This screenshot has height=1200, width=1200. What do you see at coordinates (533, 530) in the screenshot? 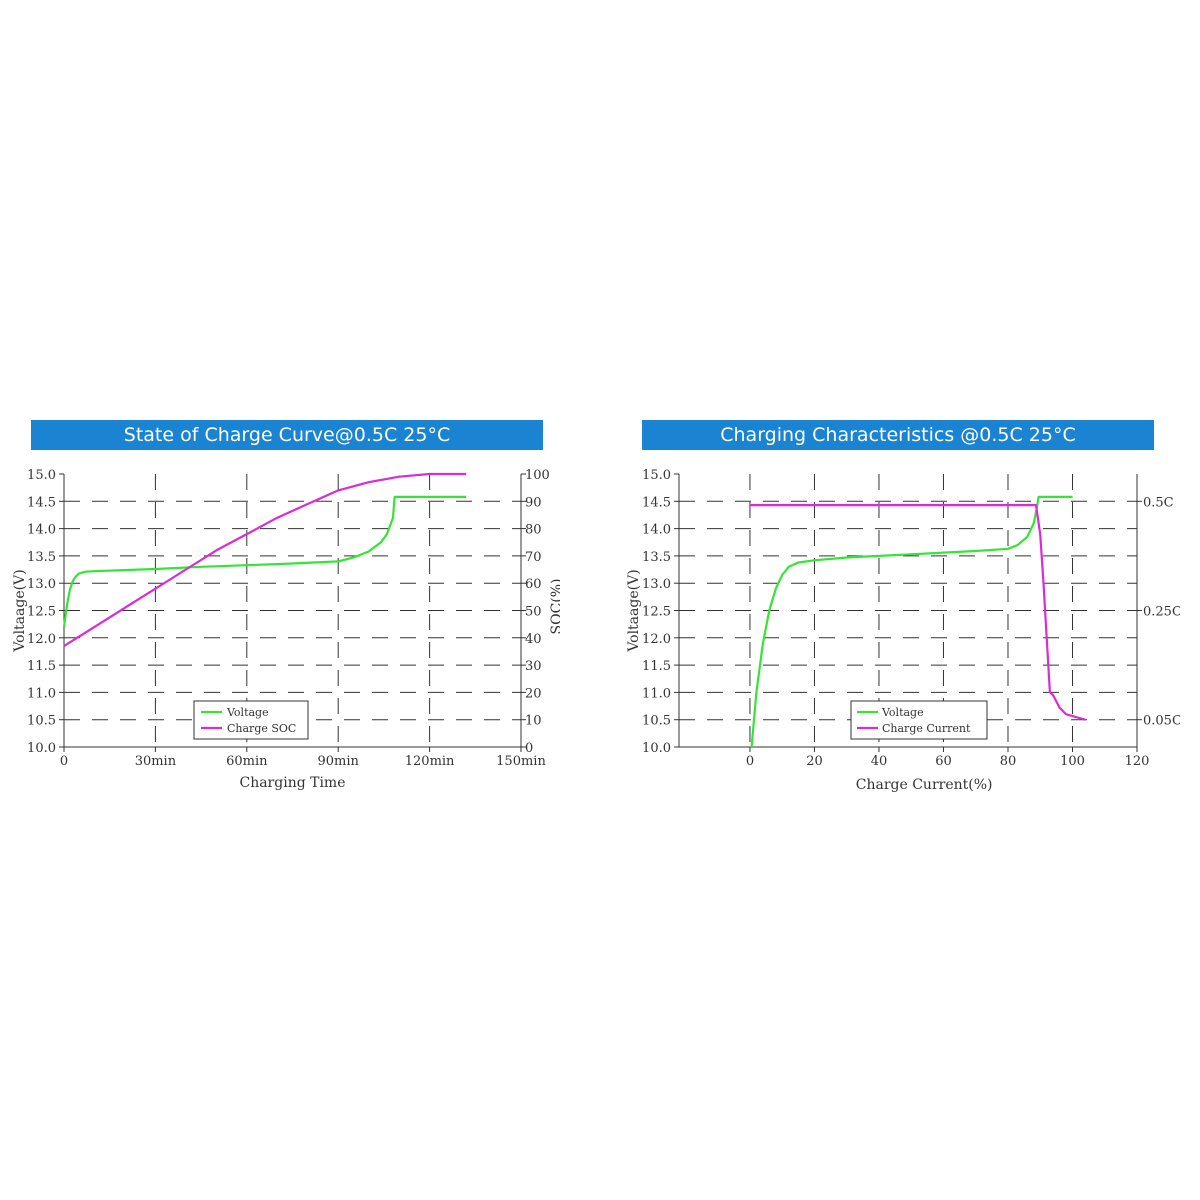
I see `y2-tick-label: 80` at bounding box center [533, 530].